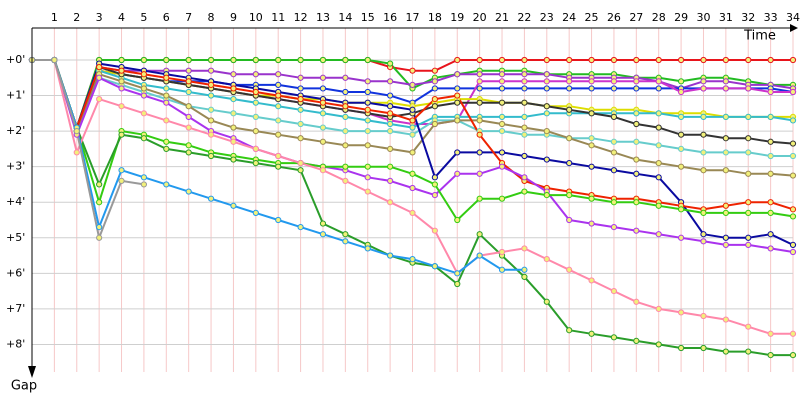 This screenshot has height=404, width=800. What do you see at coordinates (345, 17) in the screenshot?
I see `x-tick-label: 14` at bounding box center [345, 17].